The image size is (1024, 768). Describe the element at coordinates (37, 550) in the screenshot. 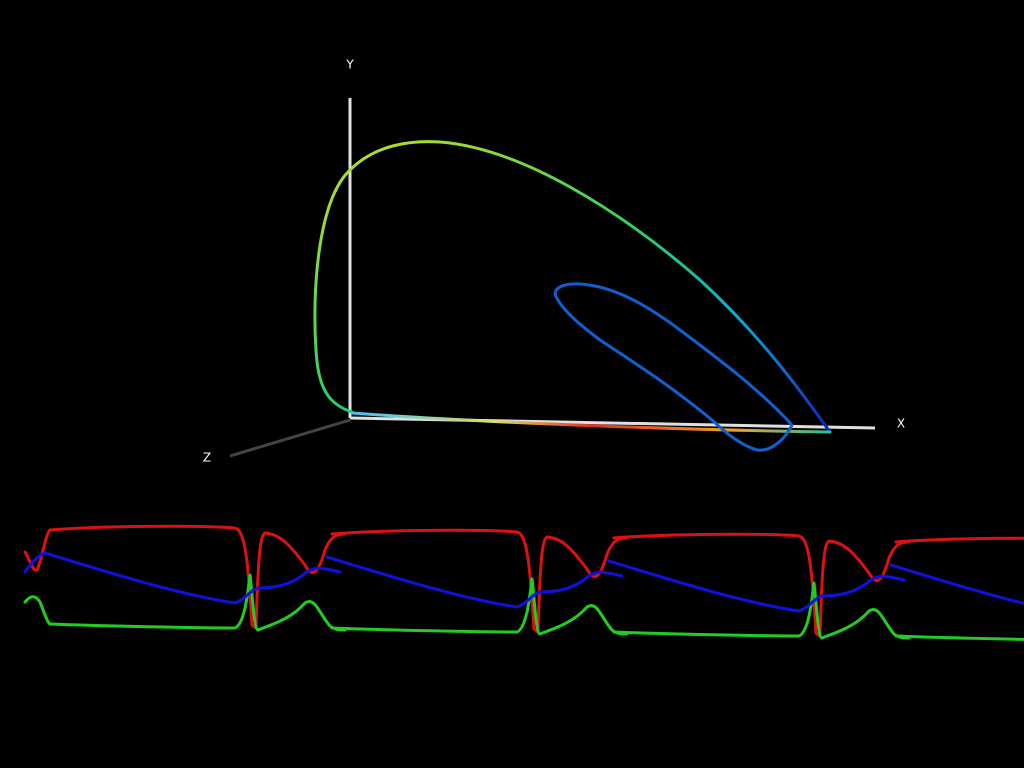

I see `red-start` at that location.